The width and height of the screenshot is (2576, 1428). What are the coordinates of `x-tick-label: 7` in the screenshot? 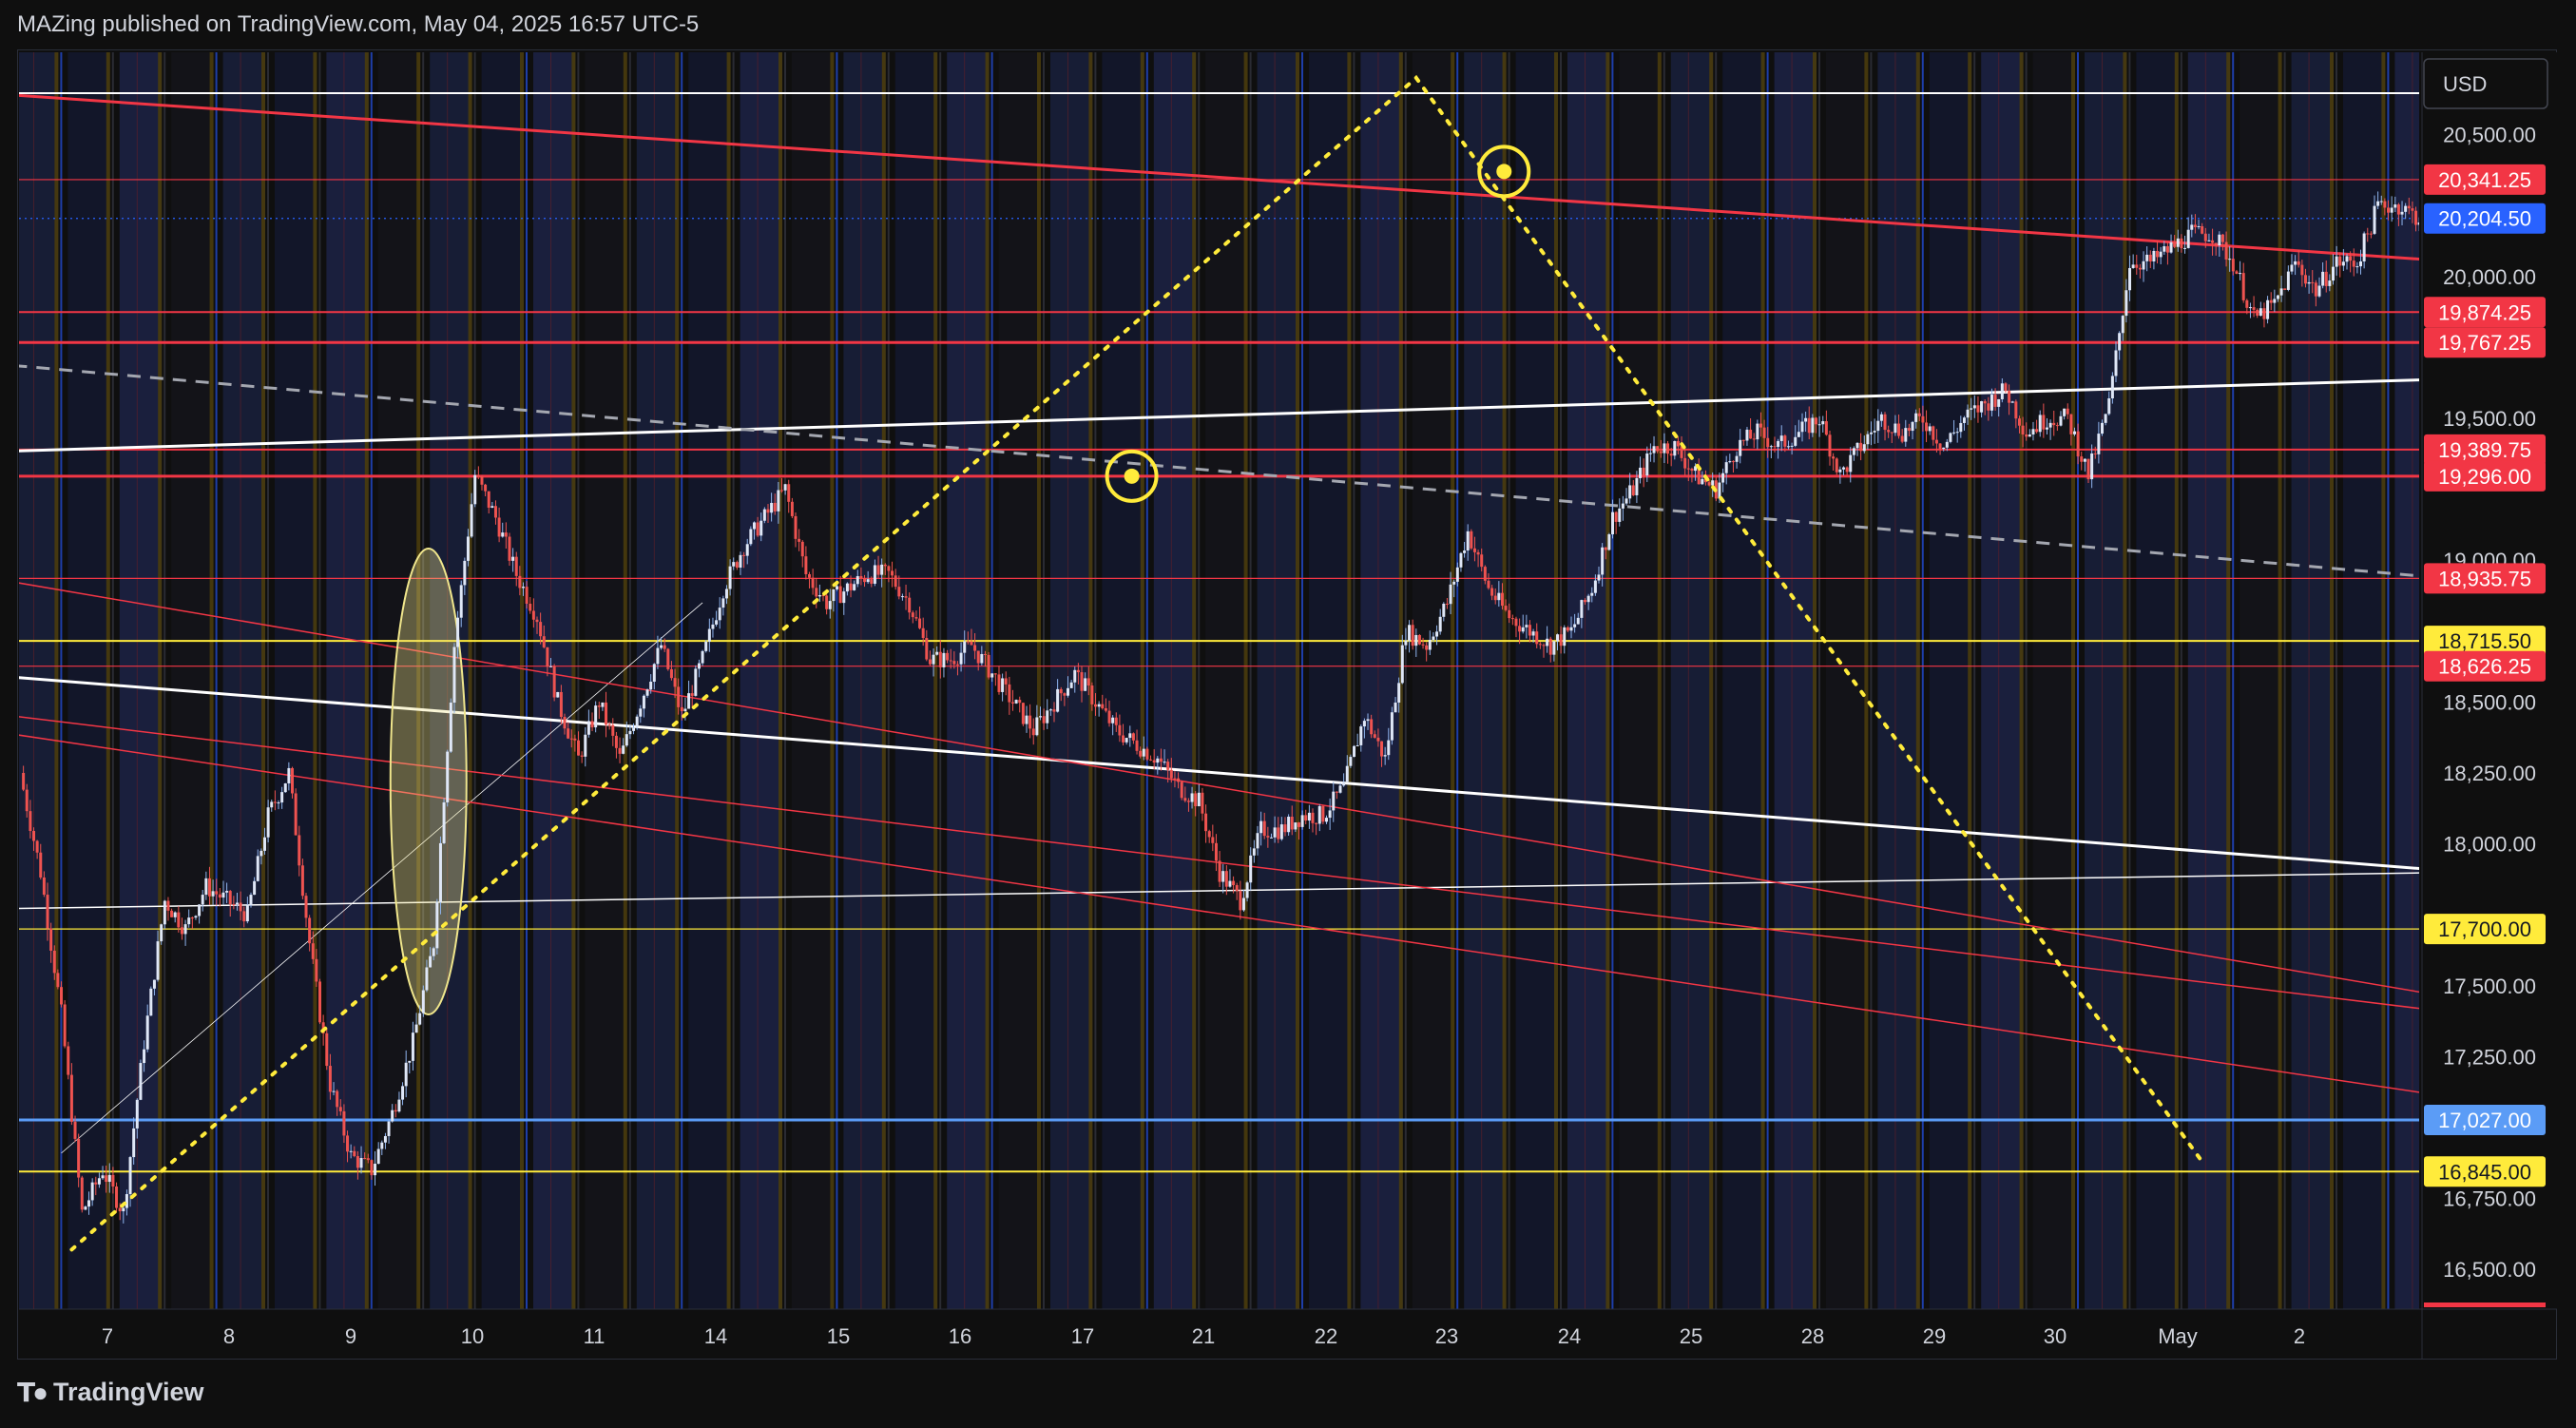 It's located at (107, 1336).